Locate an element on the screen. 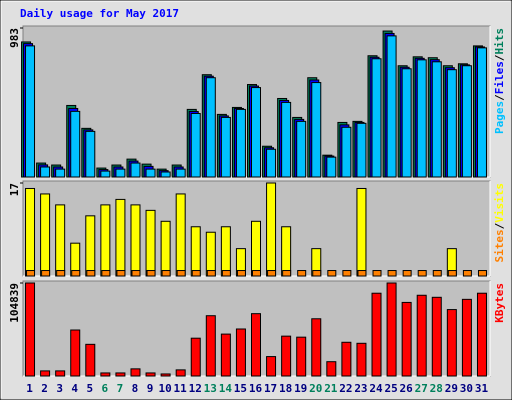 This screenshot has height=400, width=512. x-tick-label: 12 is located at coordinates (195, 388).